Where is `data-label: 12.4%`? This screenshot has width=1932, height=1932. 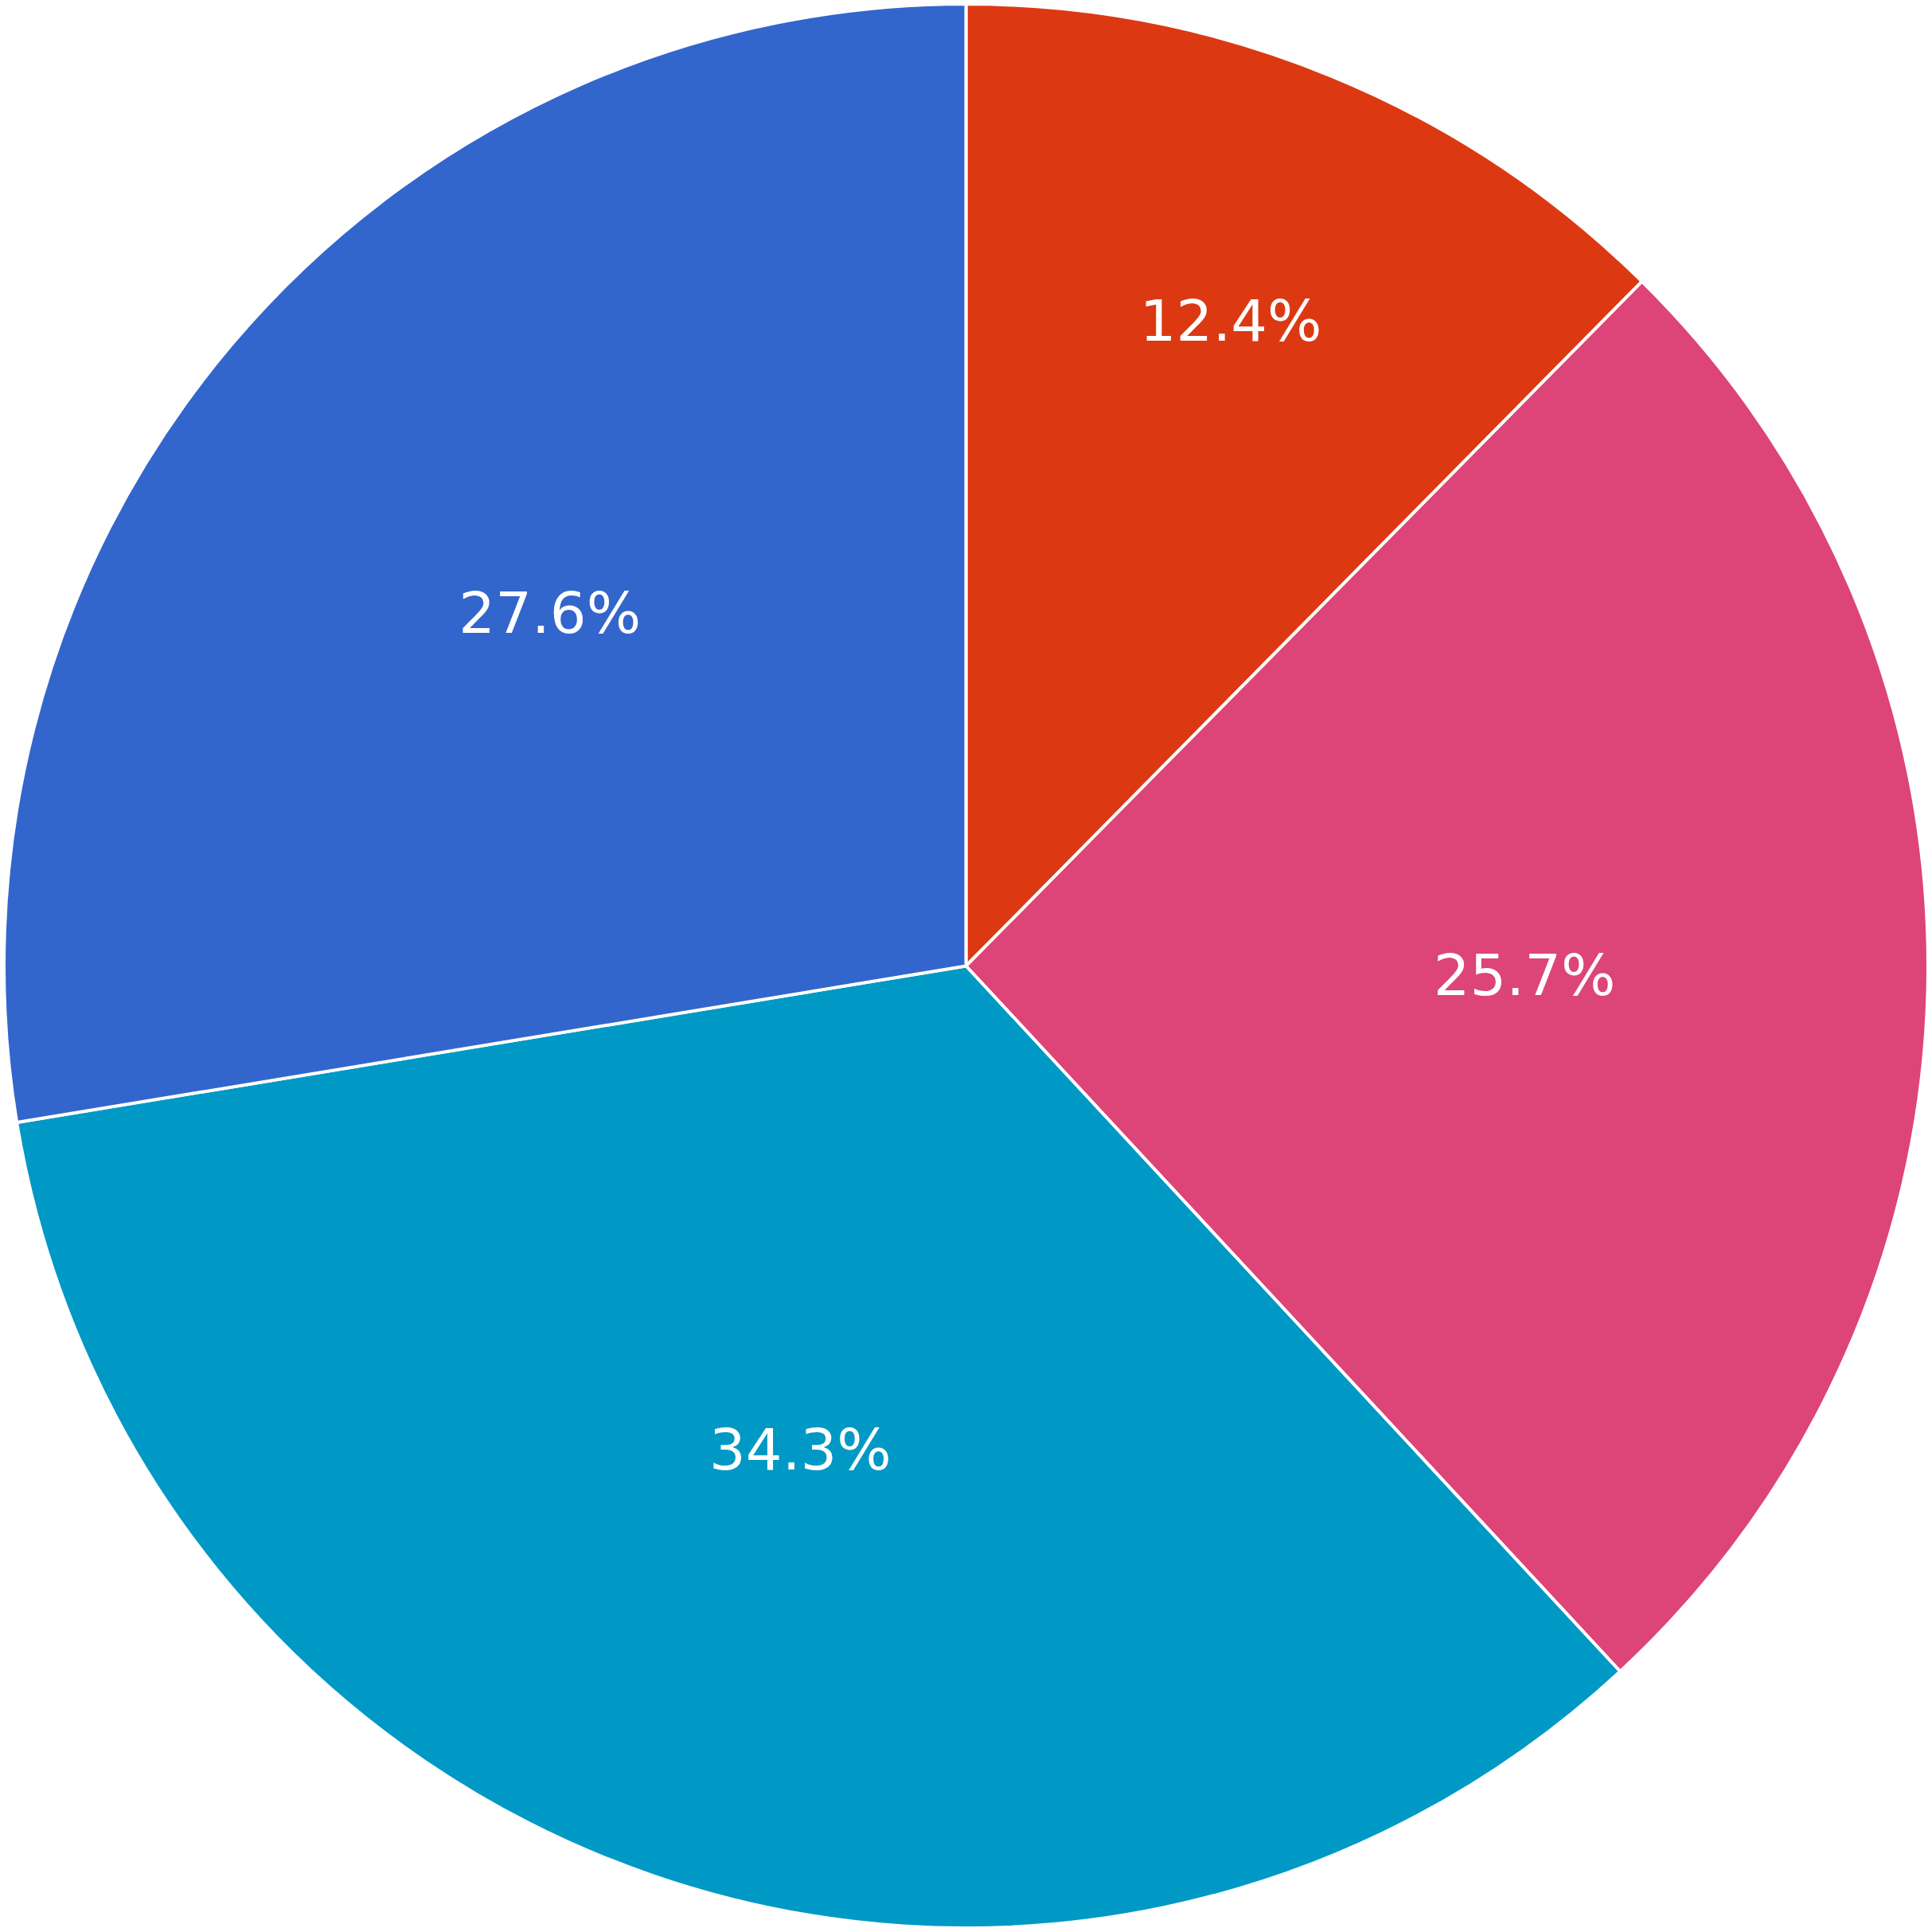
data-label: 12.4% is located at coordinates (1230, 321).